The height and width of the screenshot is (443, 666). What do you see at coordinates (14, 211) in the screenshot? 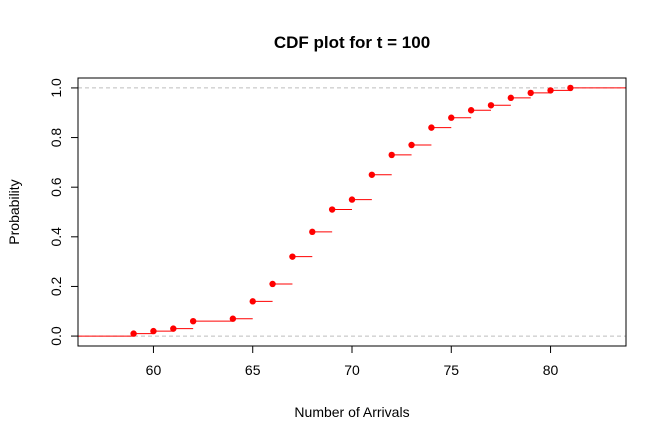
I see `y-axis-label: Probability` at bounding box center [14, 211].